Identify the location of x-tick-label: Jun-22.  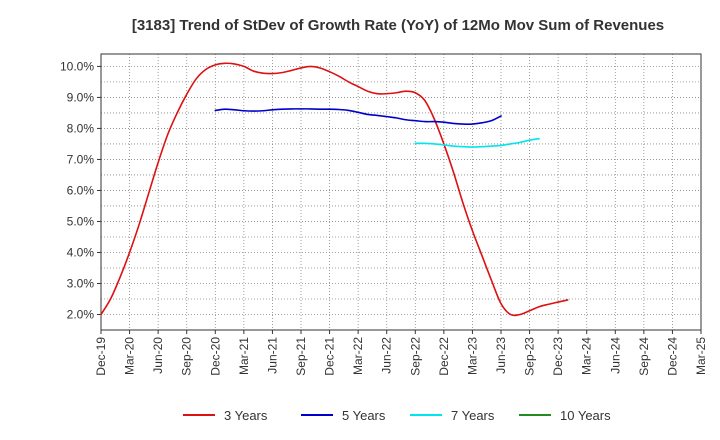
(387, 355).